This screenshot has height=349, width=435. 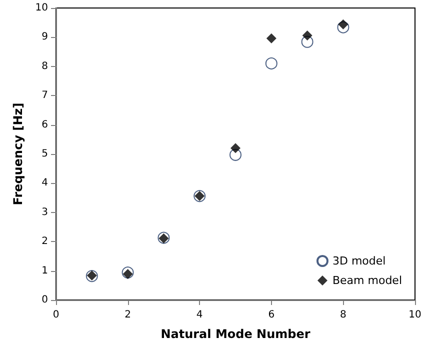 What do you see at coordinates (18, 154) in the screenshot?
I see `y-axis-title: Frequency [Hz]` at bounding box center [18, 154].